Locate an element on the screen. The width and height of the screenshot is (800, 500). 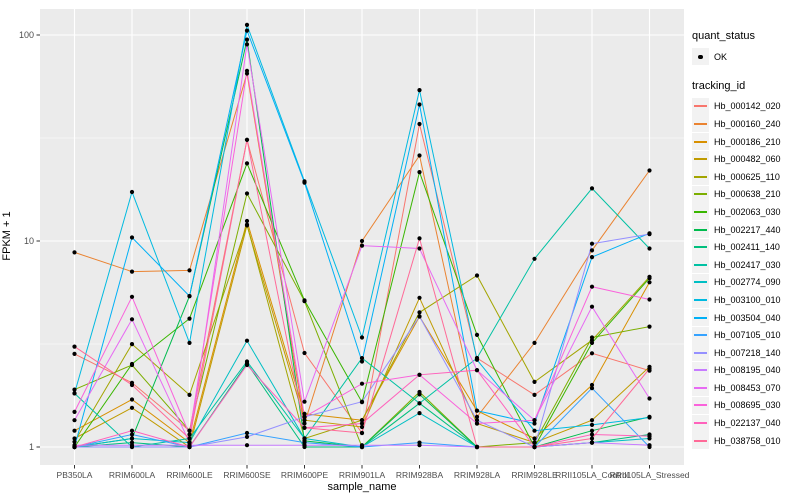
legend-item-Hb_000160_240: Hb_000160_240 is located at coordinates (745, 124).